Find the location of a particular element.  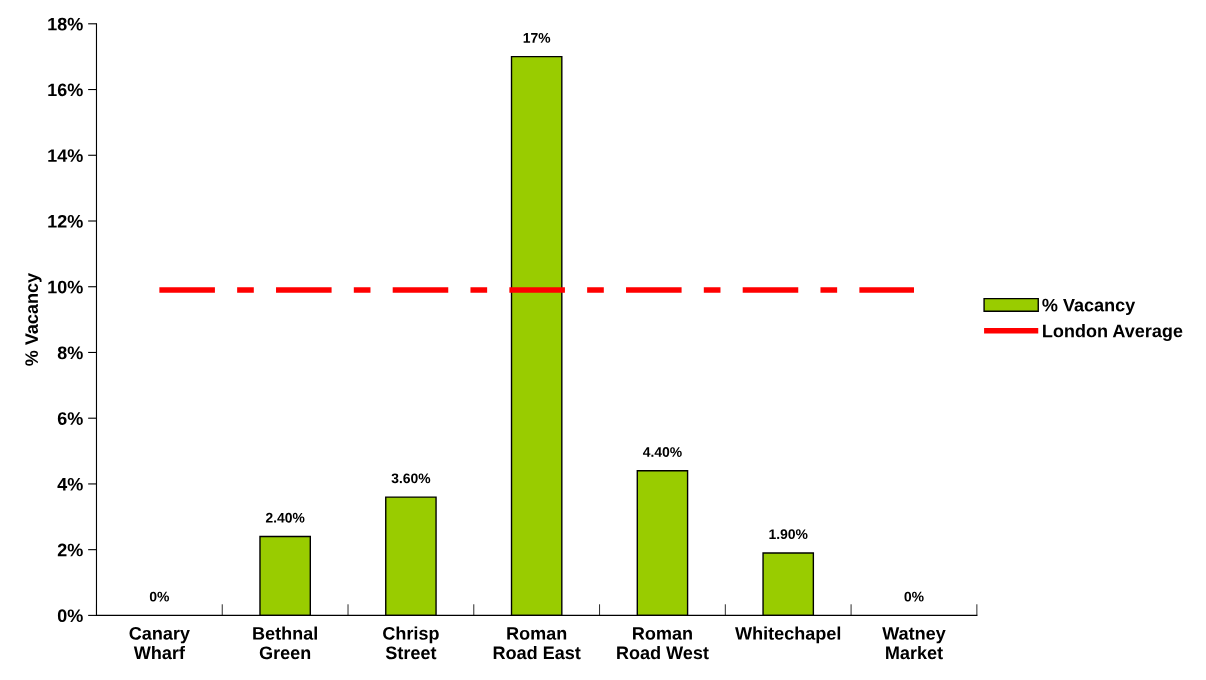

y-tick-label: 8% is located at coordinates (70, 353).